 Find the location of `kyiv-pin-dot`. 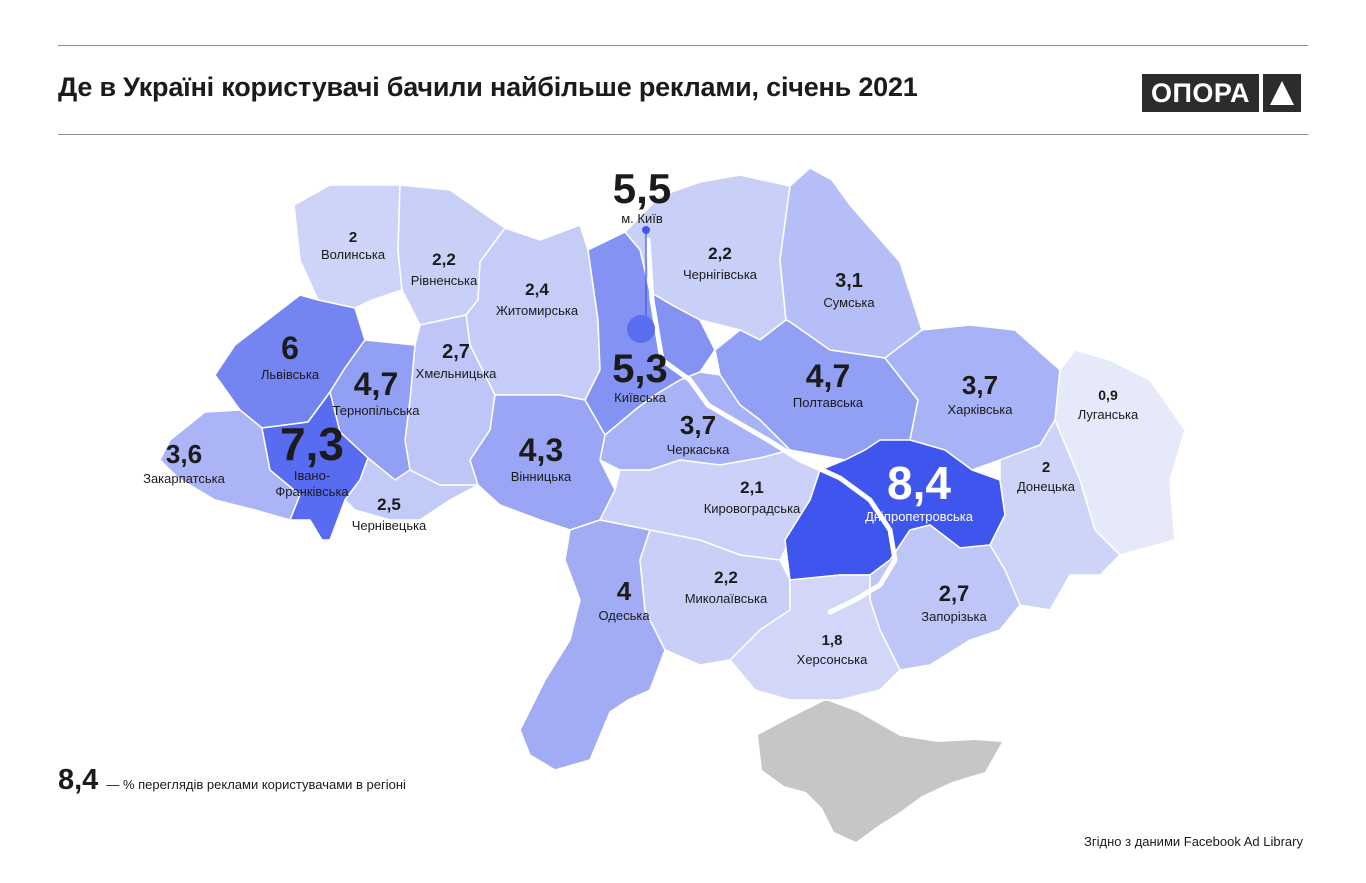

kyiv-pin-dot is located at coordinates (646, 230).